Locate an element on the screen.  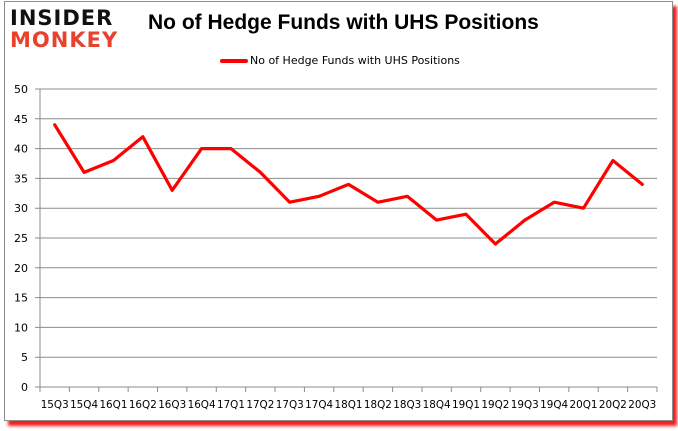
y-tick-label: 25 is located at coordinates (21, 238).